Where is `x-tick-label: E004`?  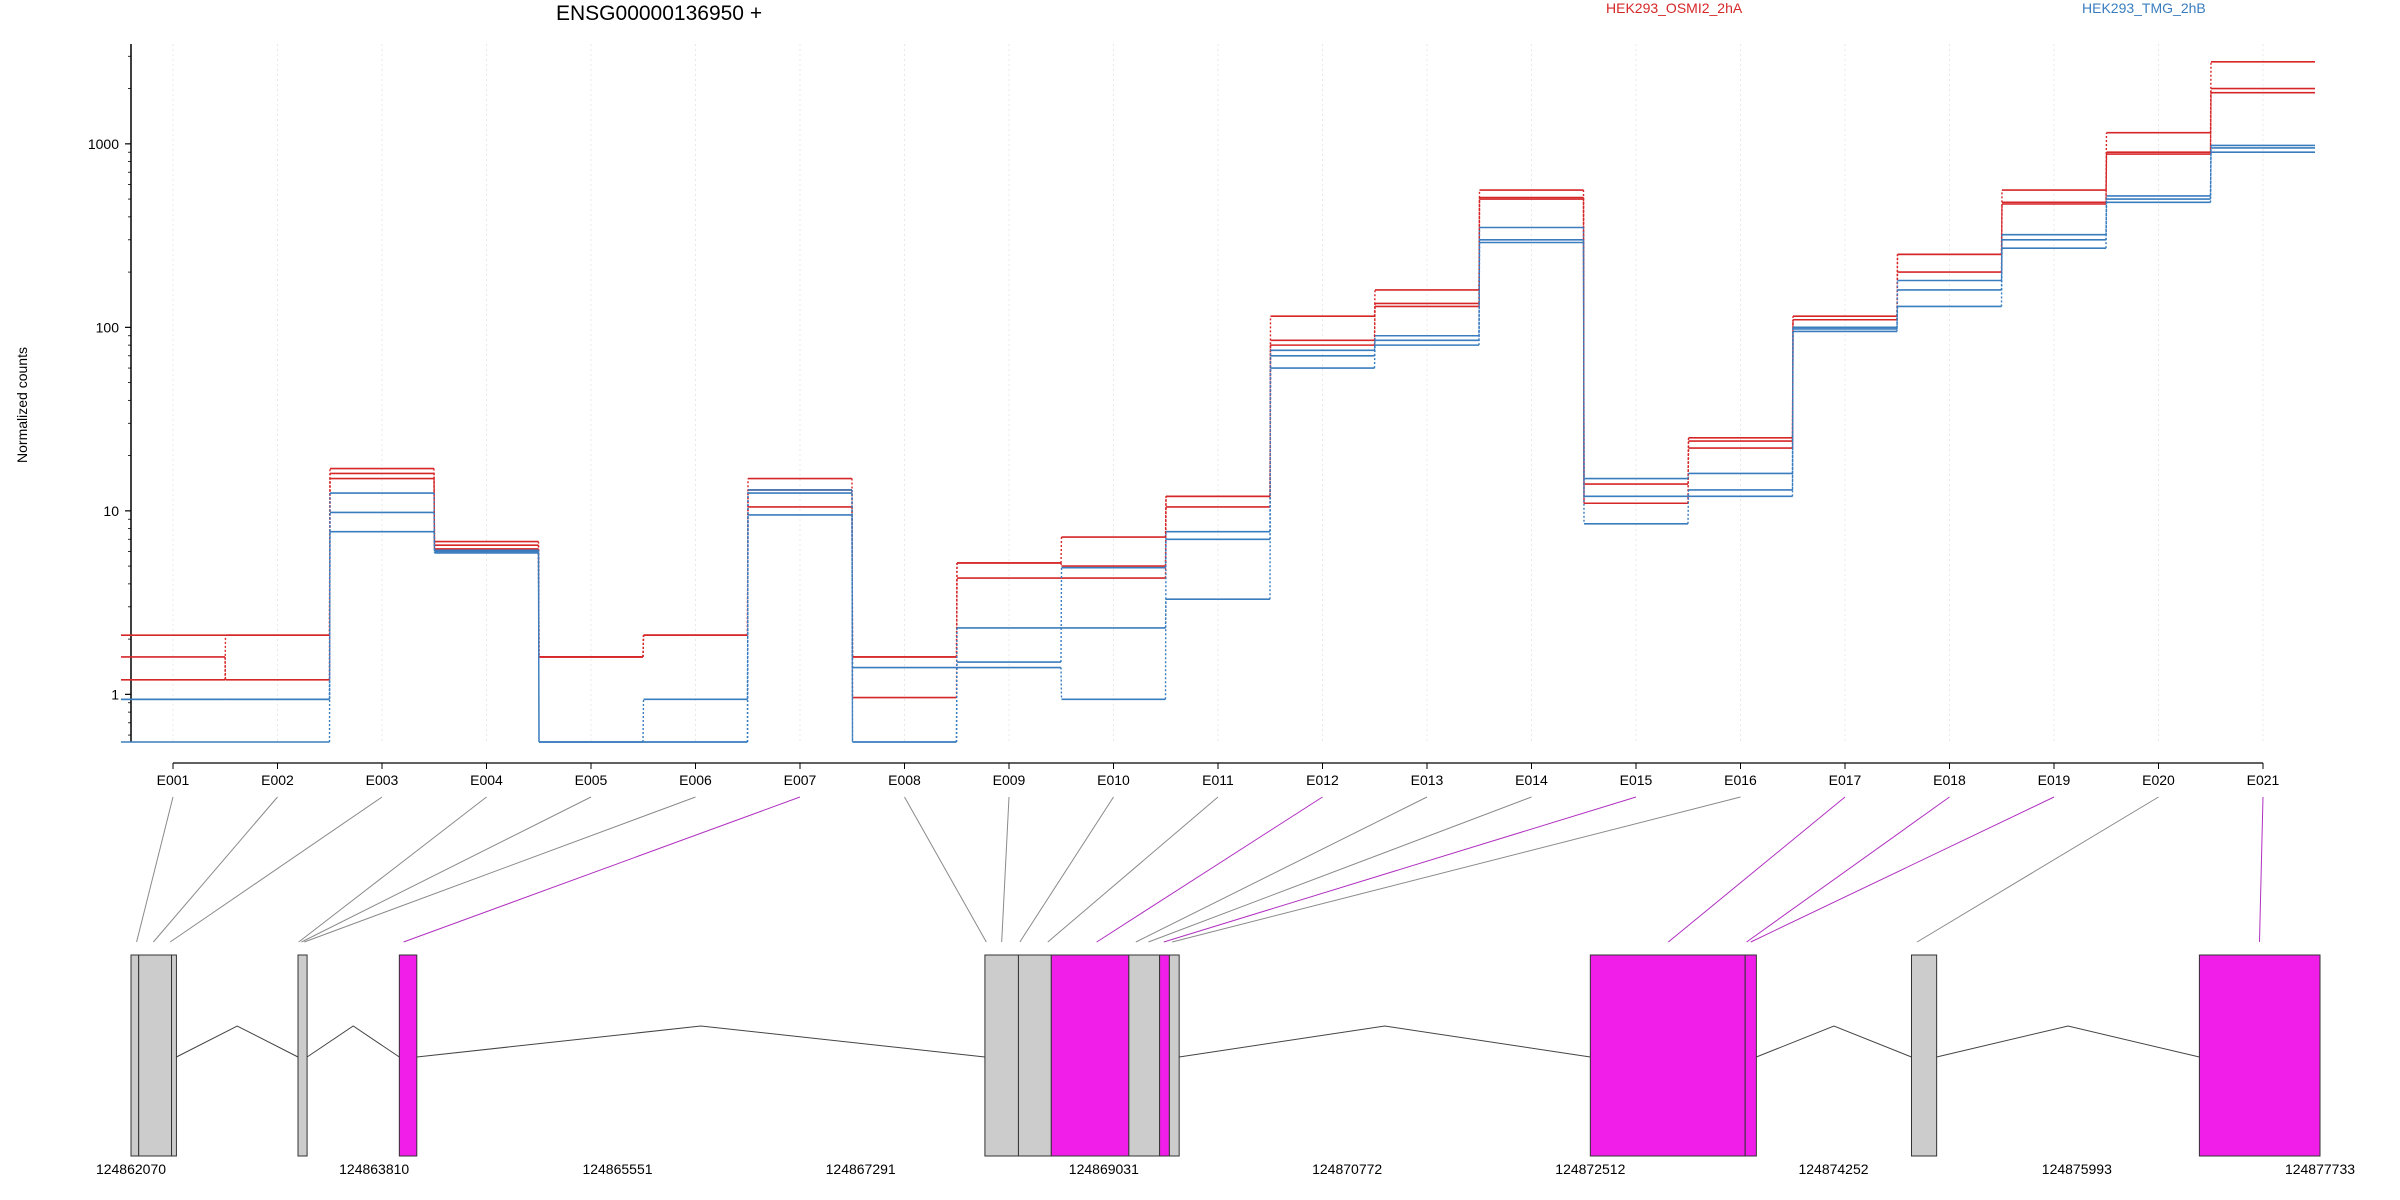 x-tick-label: E004 is located at coordinates (486, 780).